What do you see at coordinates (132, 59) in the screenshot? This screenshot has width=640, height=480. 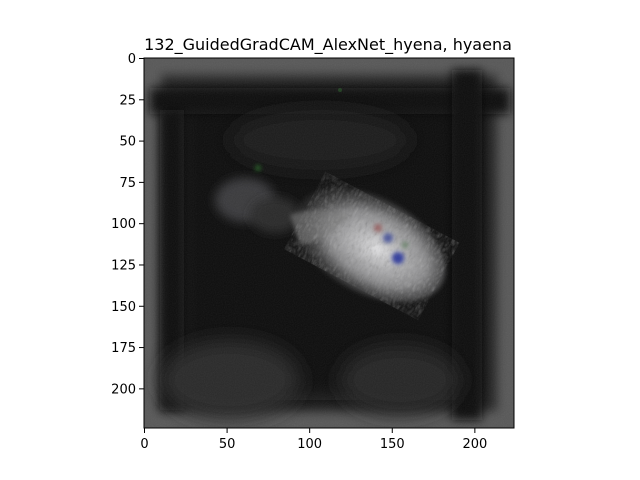 I see `y-tick-label: 0` at bounding box center [132, 59].